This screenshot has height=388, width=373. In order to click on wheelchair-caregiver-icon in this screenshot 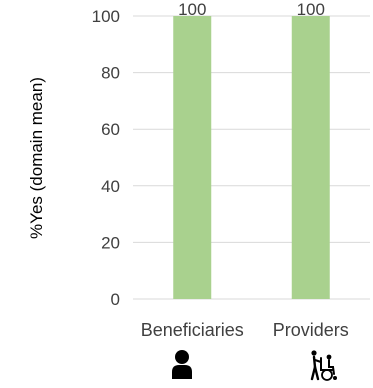, I will do `click(323, 365)`.